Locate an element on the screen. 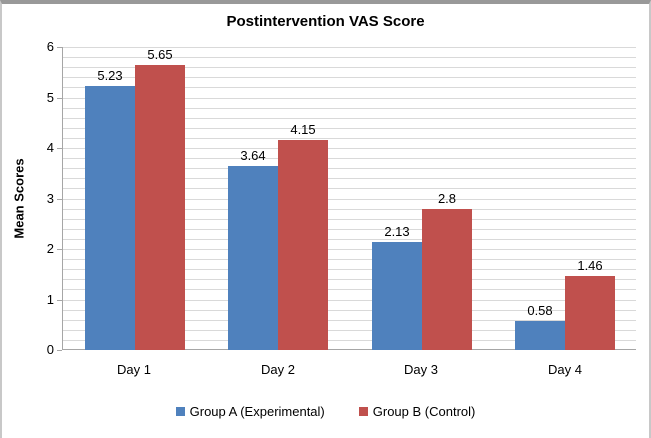  legend-item-group-a: Group A (Experimental) is located at coordinates (250, 411).